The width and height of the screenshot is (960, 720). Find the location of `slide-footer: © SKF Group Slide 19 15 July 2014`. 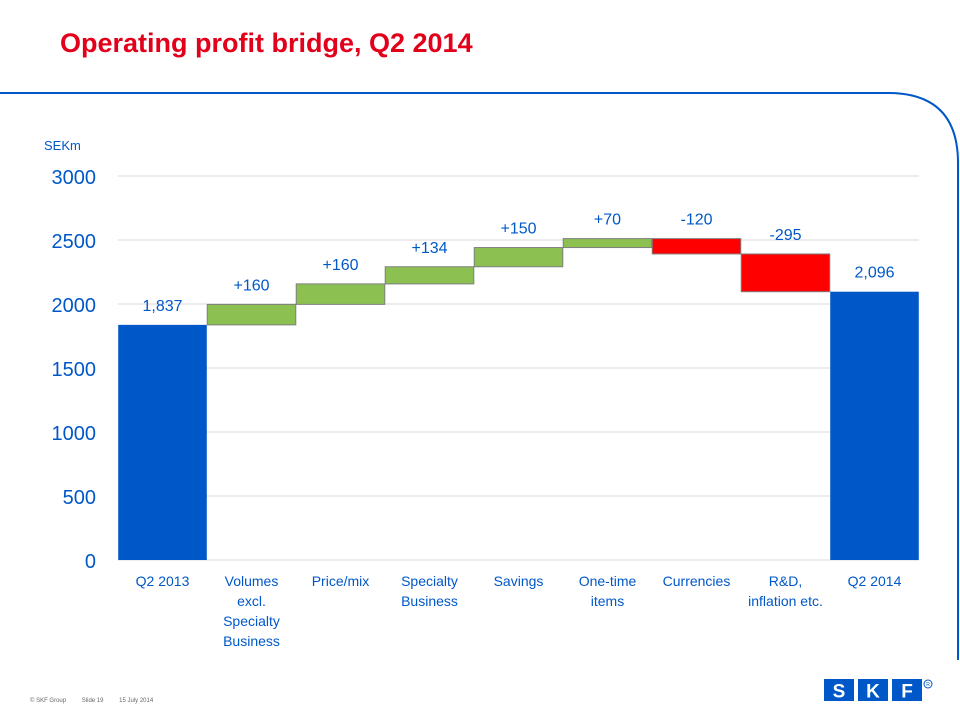

slide-footer: © SKF Group Slide 19 15 July 2014 is located at coordinates (98, 701).